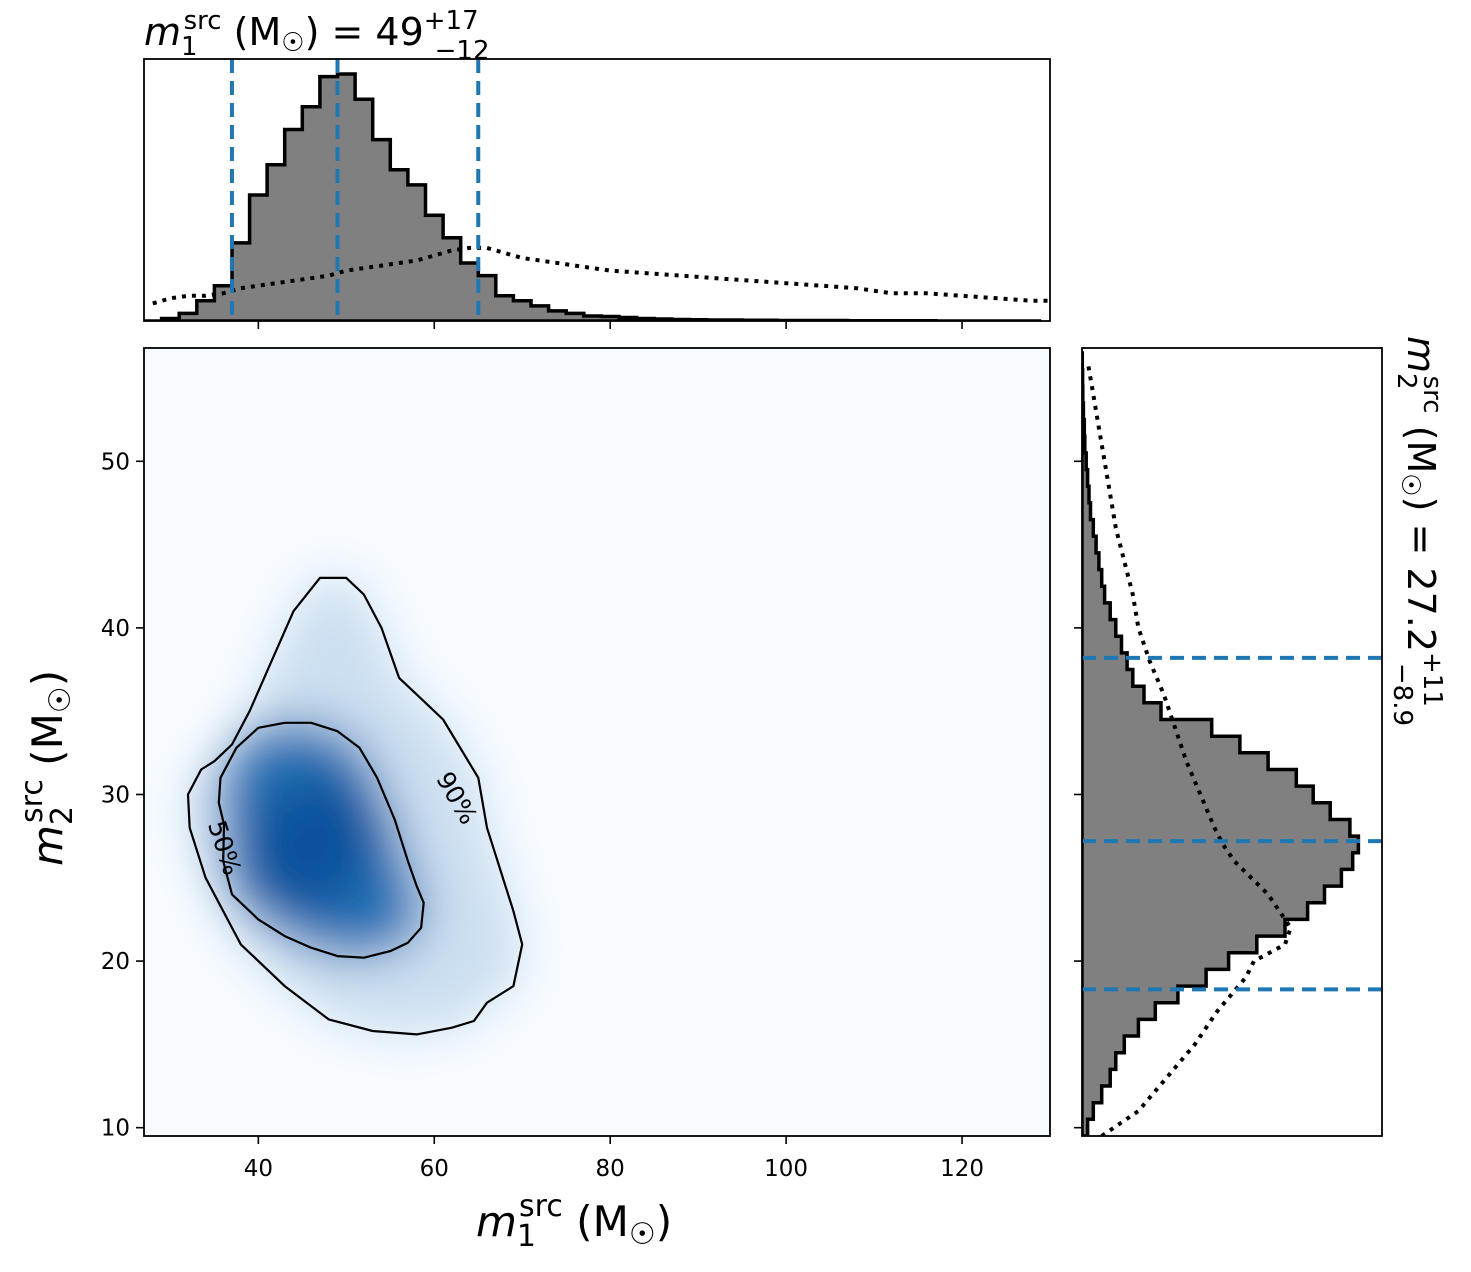 This screenshot has width=1471, height=1272. I want to click on x-tick-label-60: 60, so click(434, 1169).